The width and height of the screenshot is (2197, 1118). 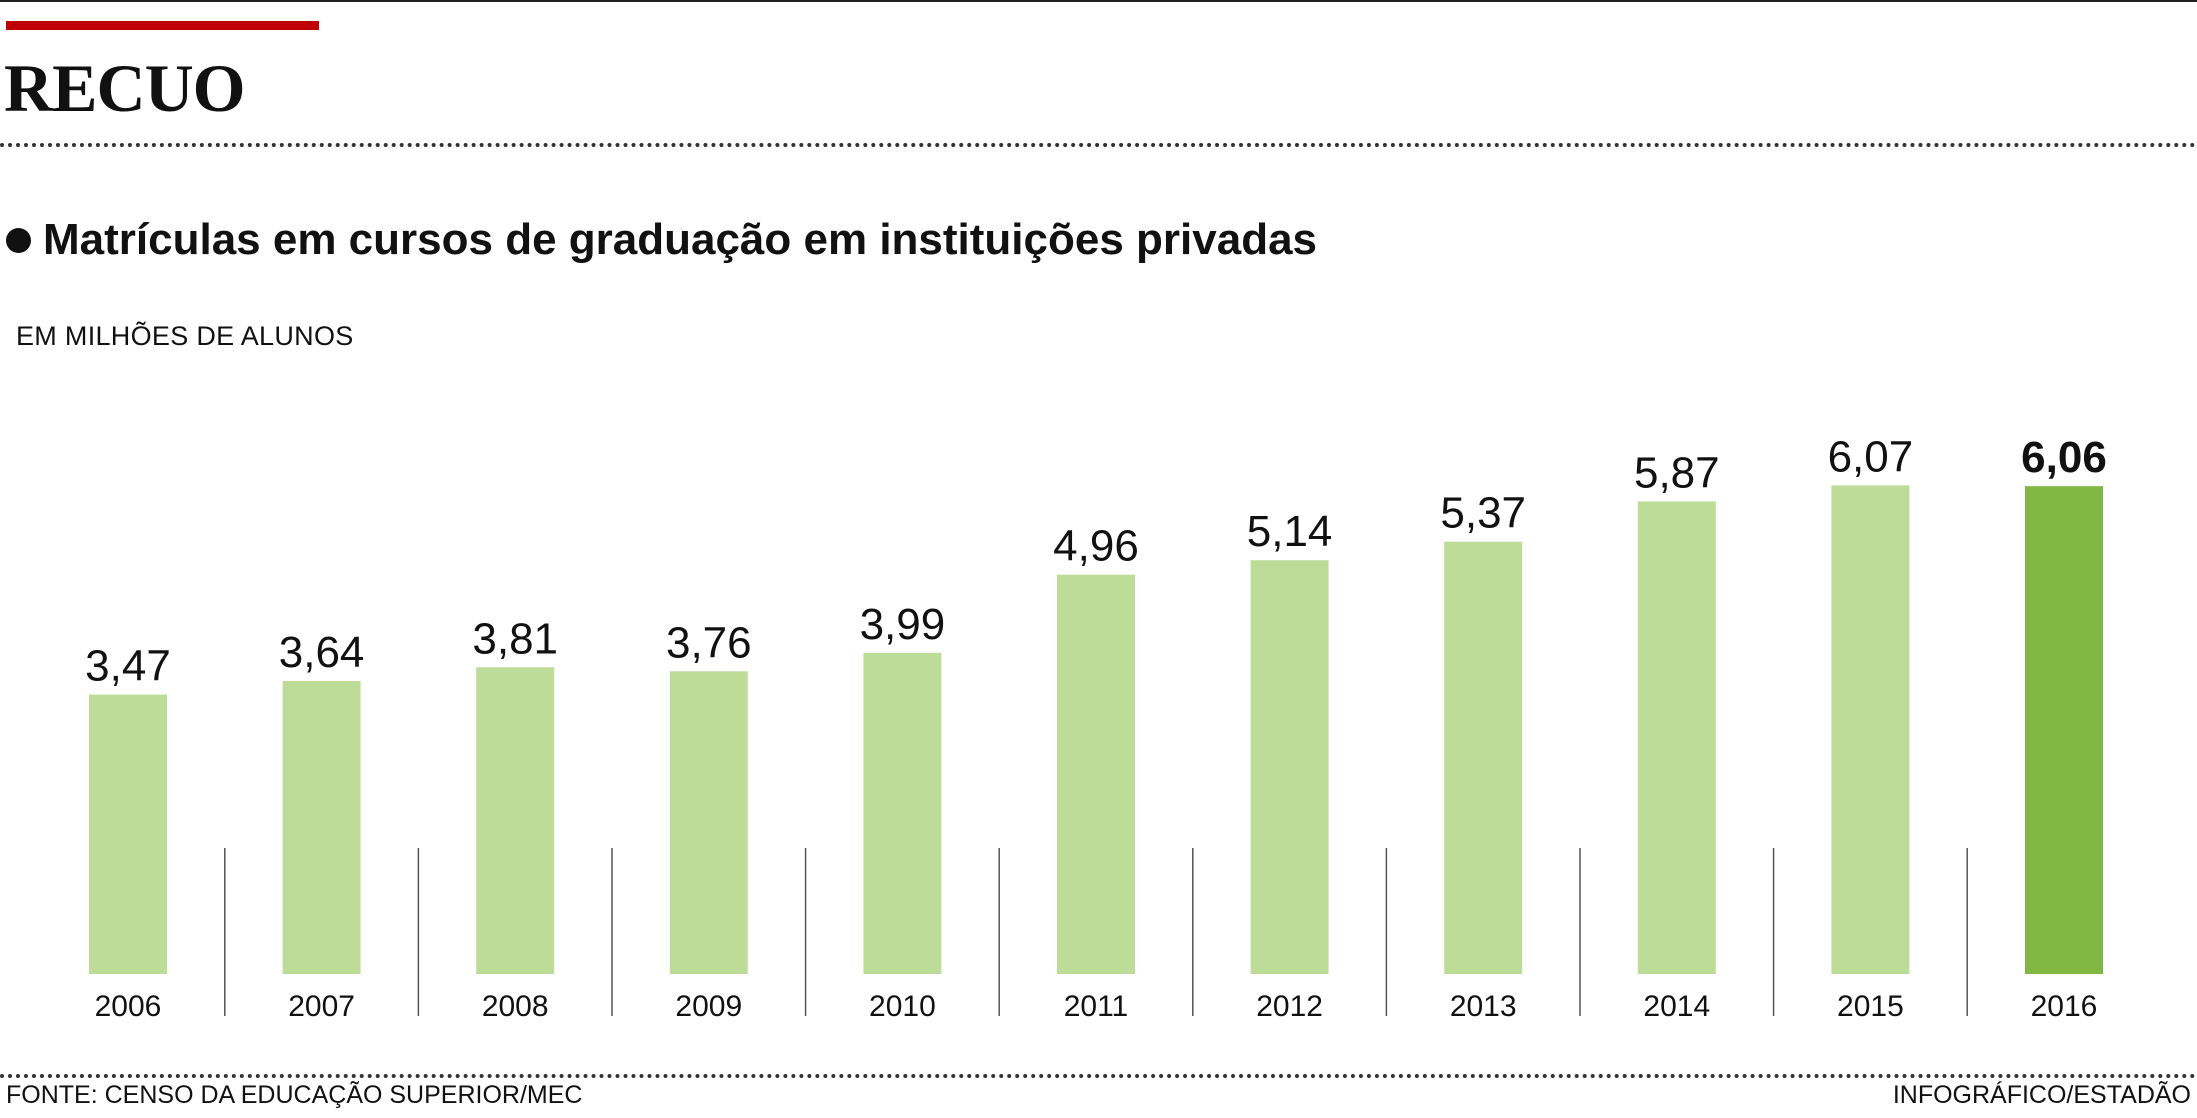 What do you see at coordinates (708, 822) in the screenshot?
I see `bar-2009` at bounding box center [708, 822].